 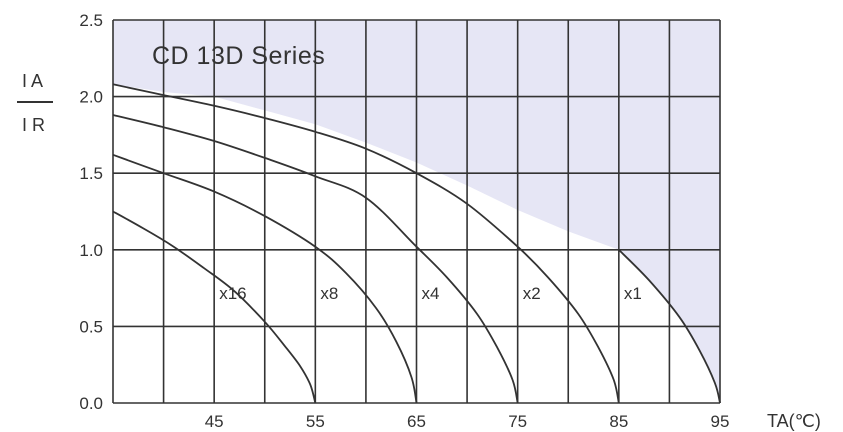 I want to click on chart-title: CD 13D Series, so click(x=238, y=56).